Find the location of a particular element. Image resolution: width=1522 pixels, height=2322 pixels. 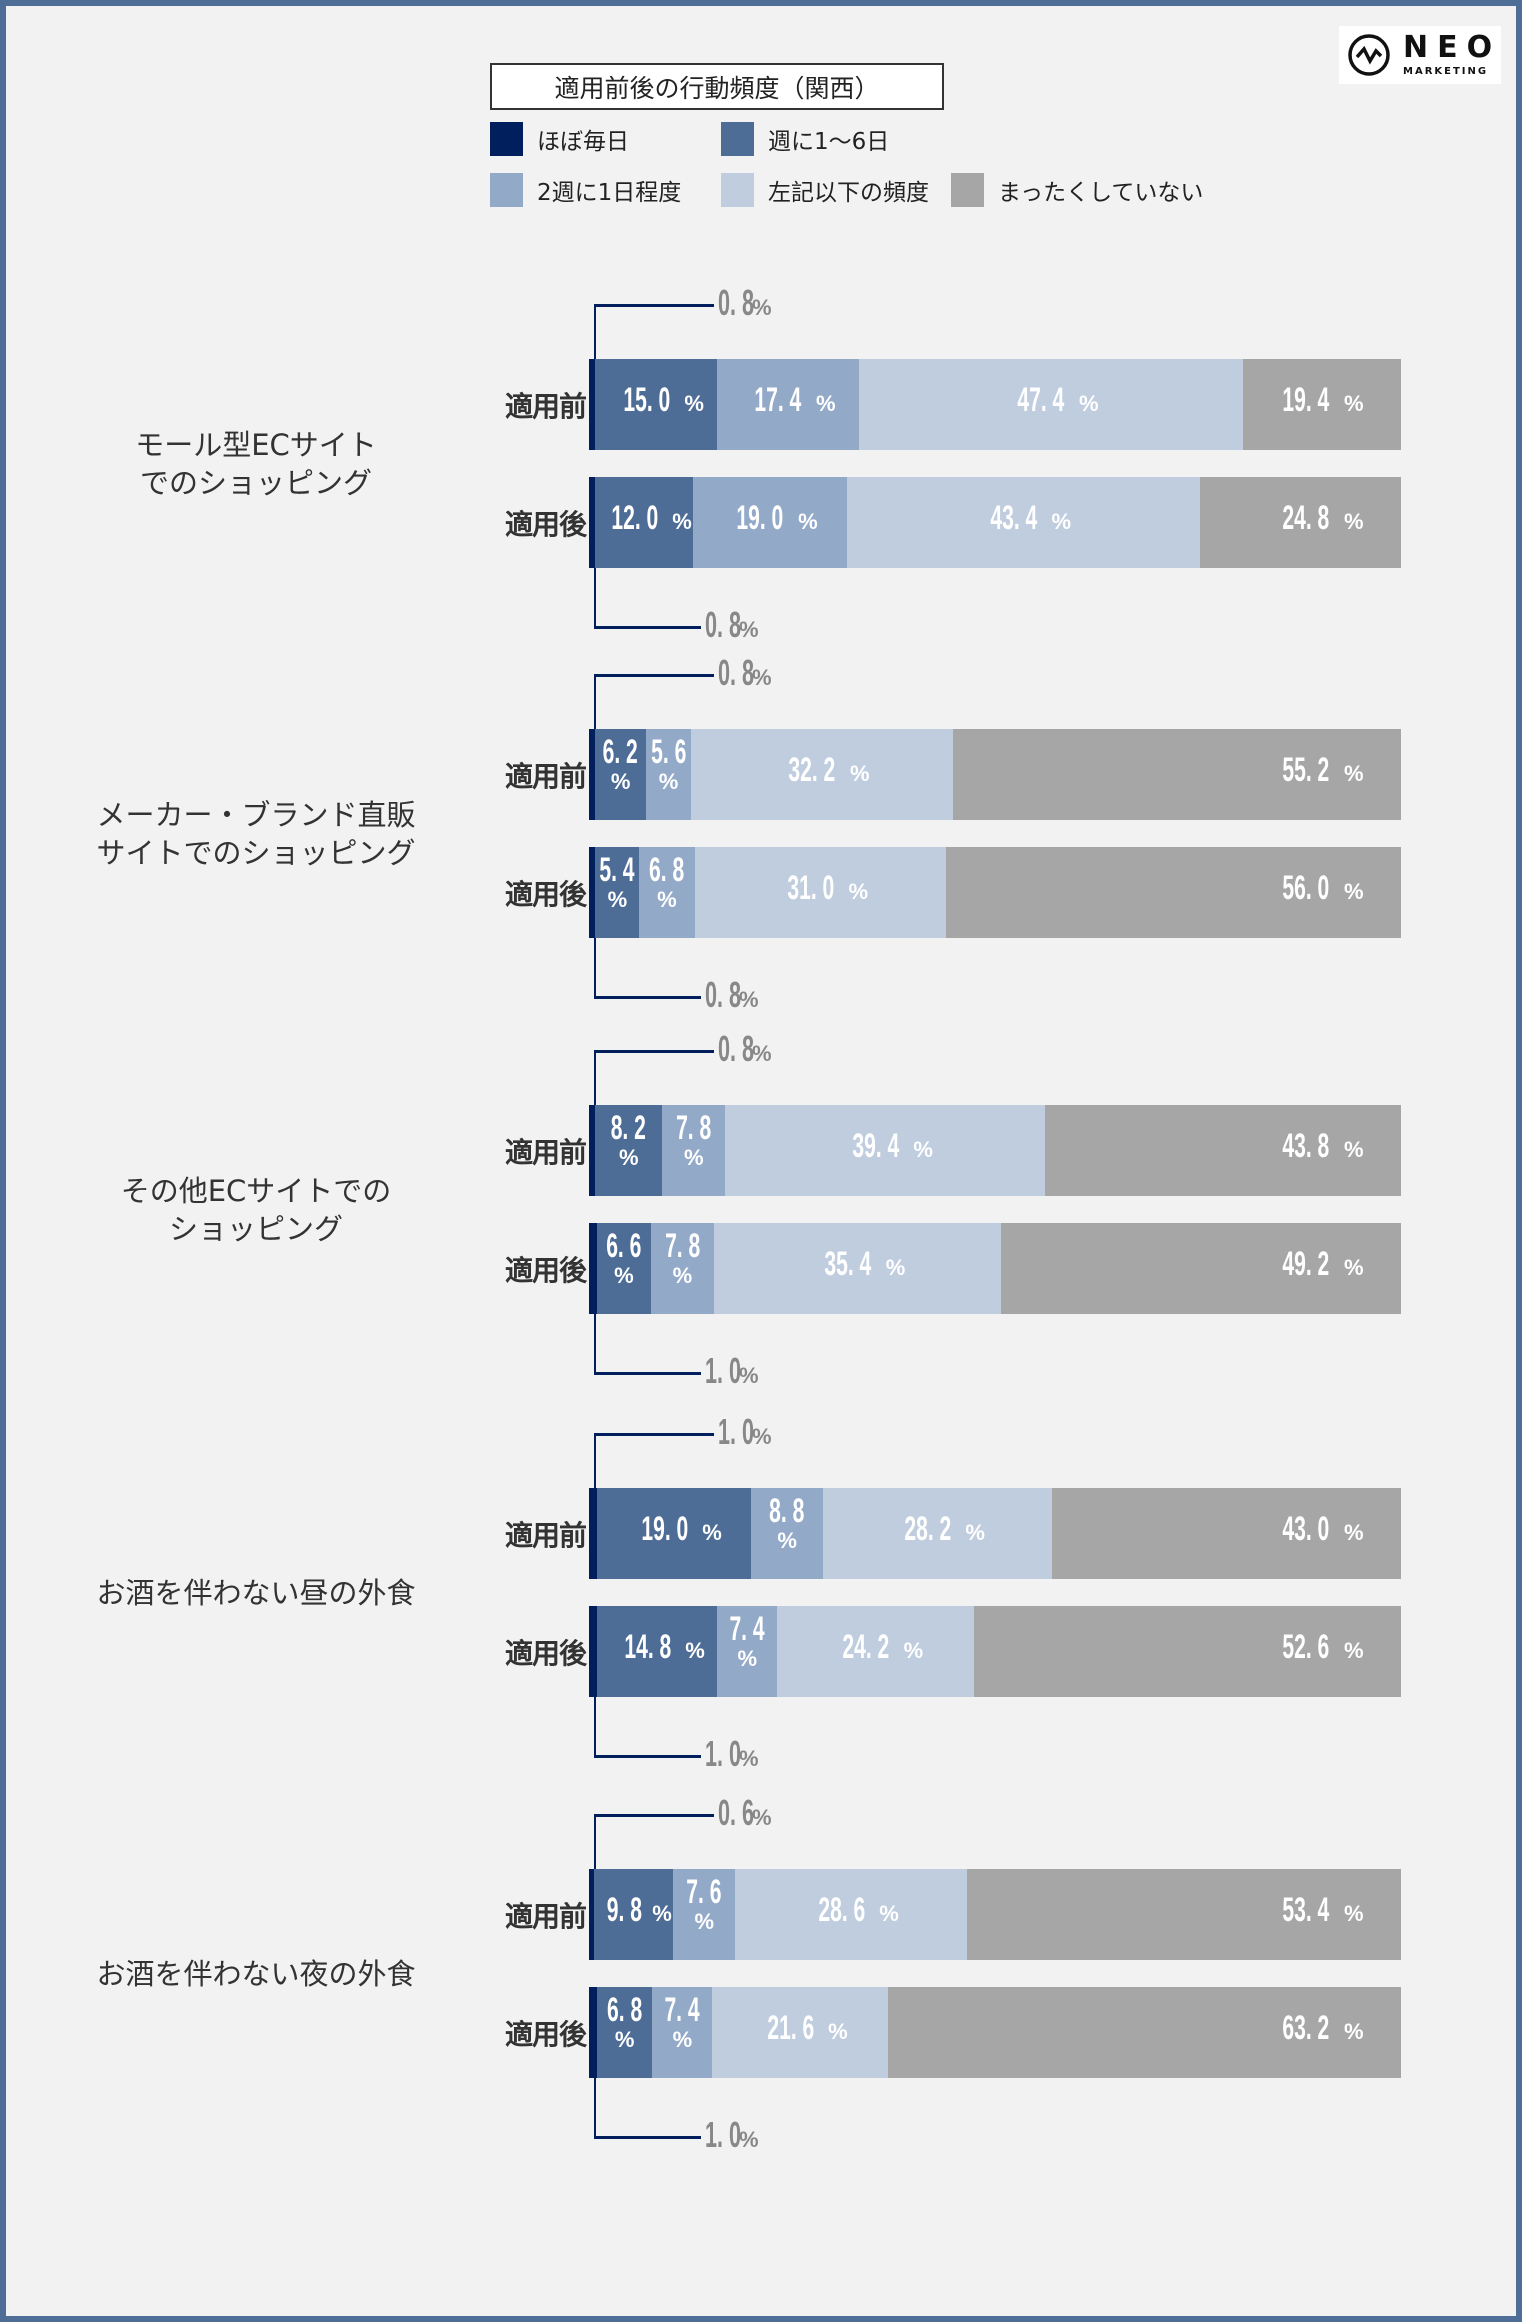

bar-value-label: 8. 2% is located at coordinates (628, 1141).